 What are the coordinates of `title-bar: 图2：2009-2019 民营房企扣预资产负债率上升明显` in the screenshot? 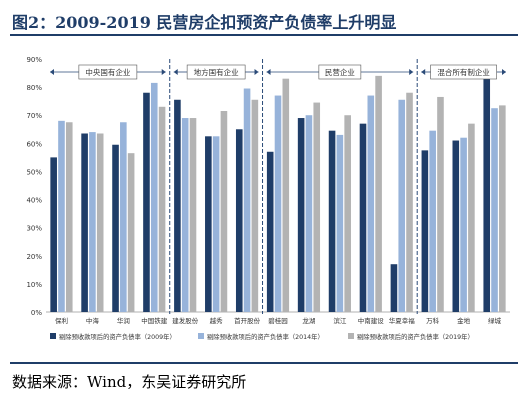 It's located at (264, 21).